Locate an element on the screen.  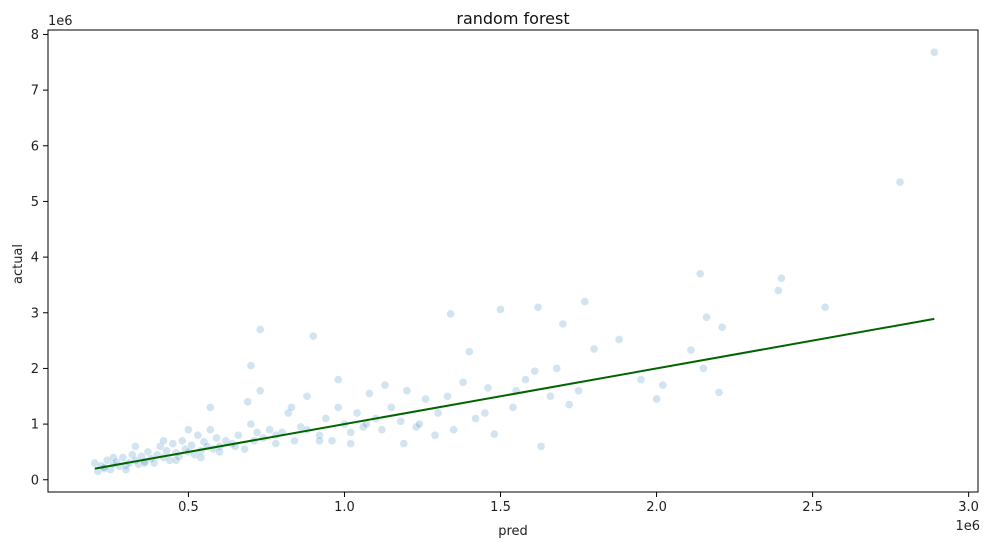
x-tick-label: 3.0 is located at coordinates (968, 507).